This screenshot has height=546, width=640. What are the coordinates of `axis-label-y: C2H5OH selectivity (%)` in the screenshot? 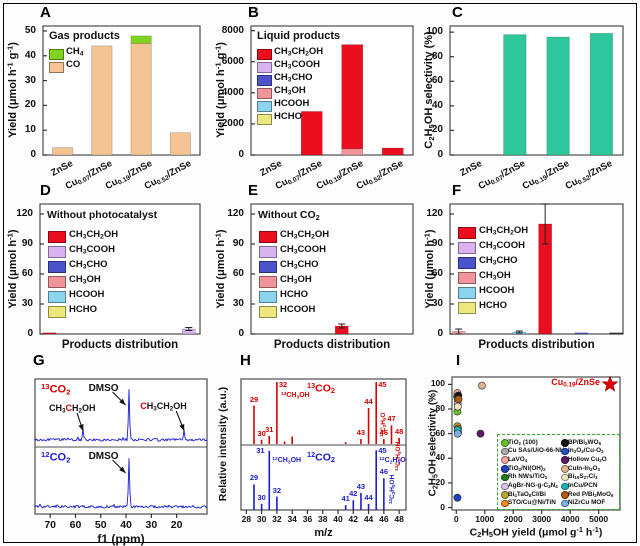 It's located at (433, 443).